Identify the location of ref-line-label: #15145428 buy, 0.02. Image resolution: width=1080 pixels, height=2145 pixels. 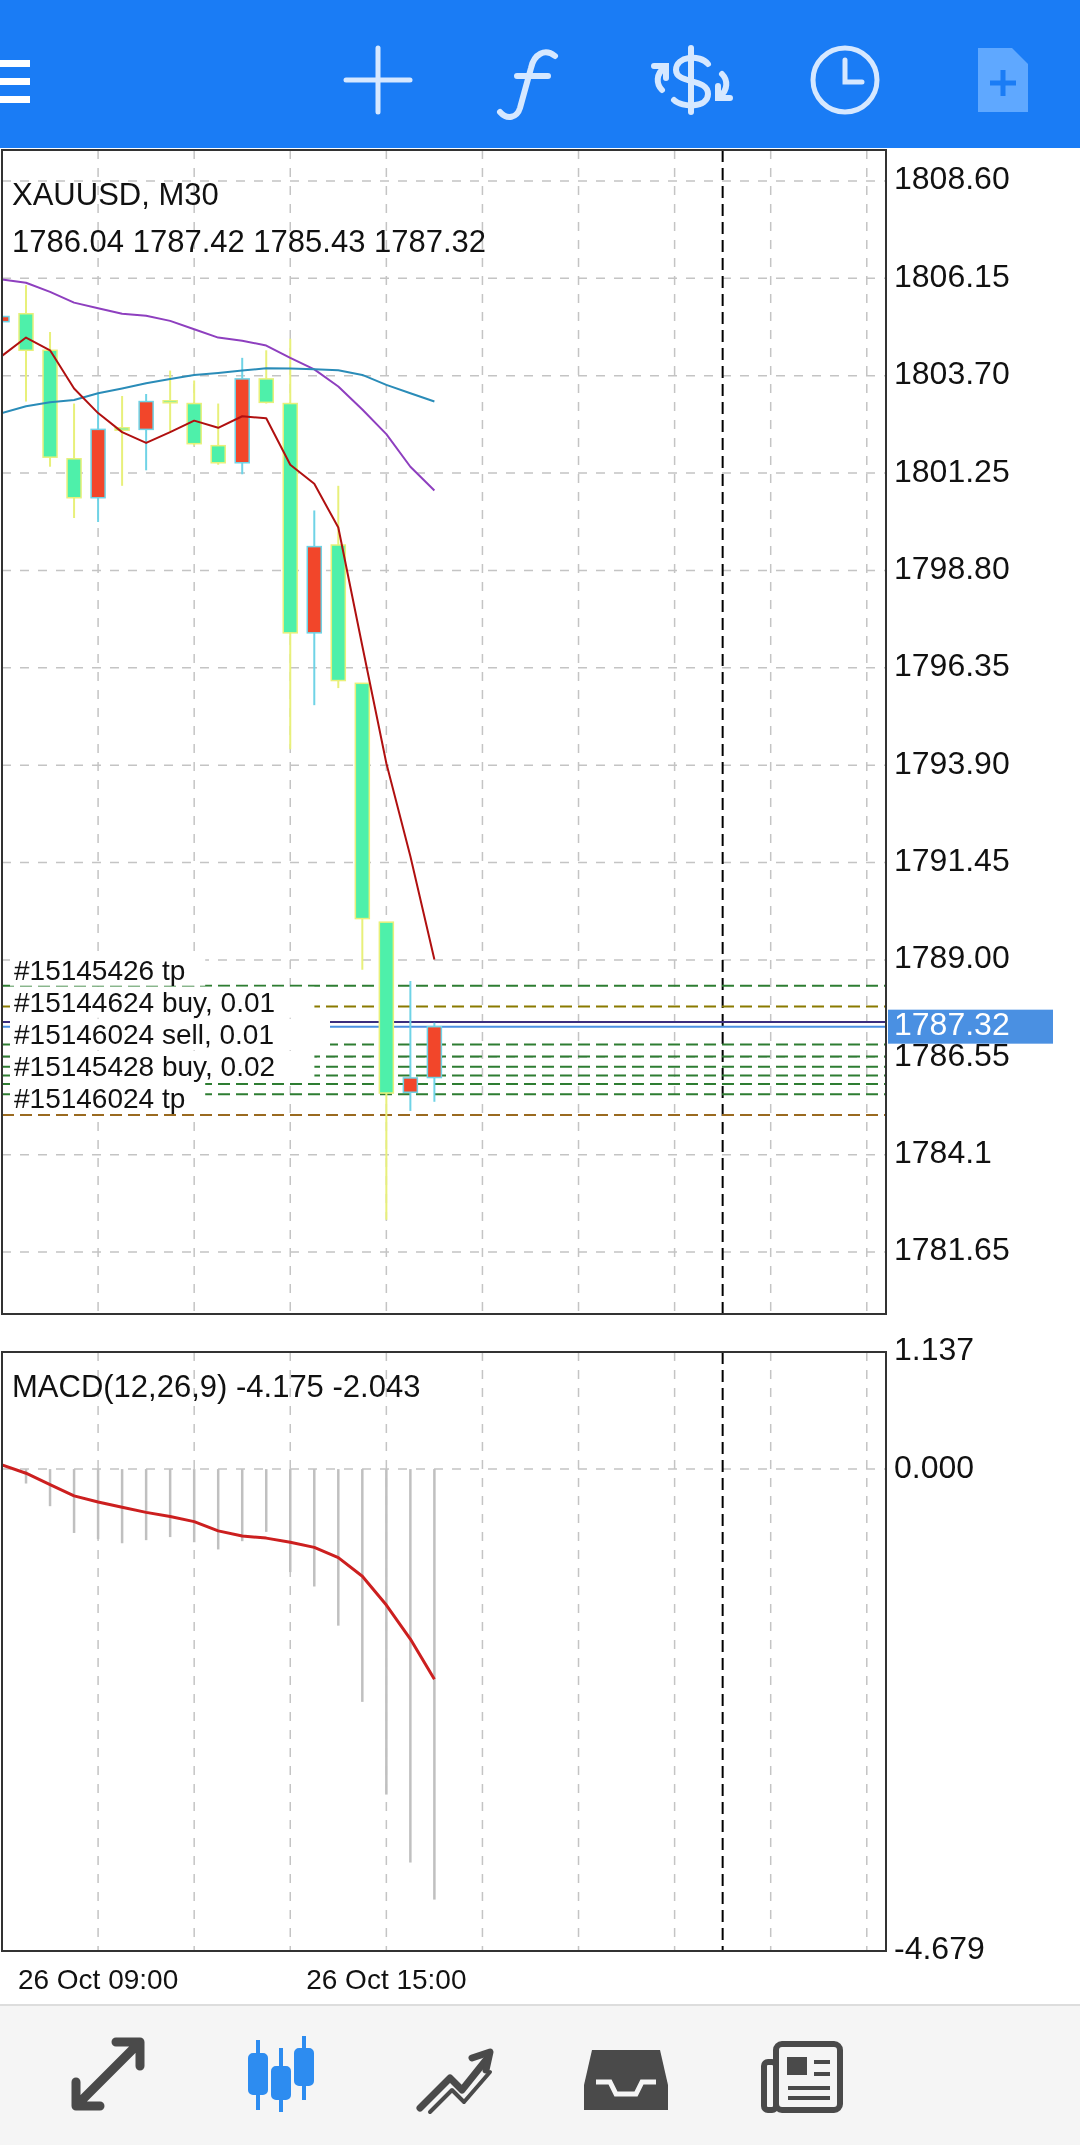
(145, 1066).